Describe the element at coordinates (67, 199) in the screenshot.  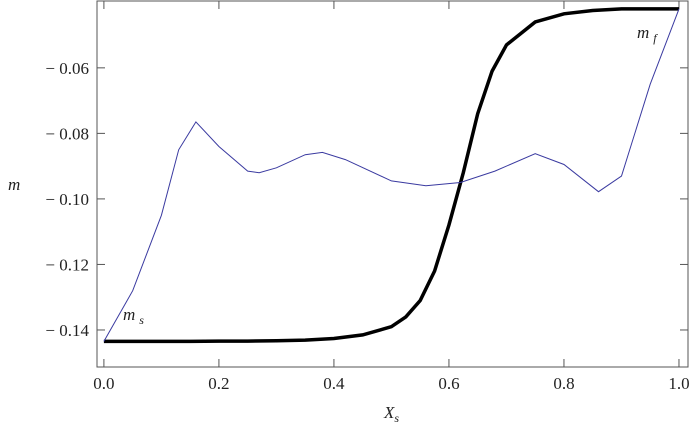
I see `y-tick-label: − 0.10` at that location.